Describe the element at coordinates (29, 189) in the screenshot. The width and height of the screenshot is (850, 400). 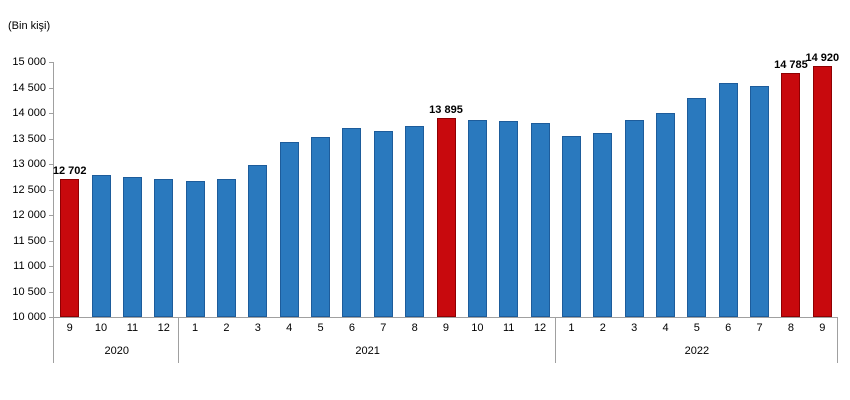
I see `y-tick-label: 12 500` at that location.